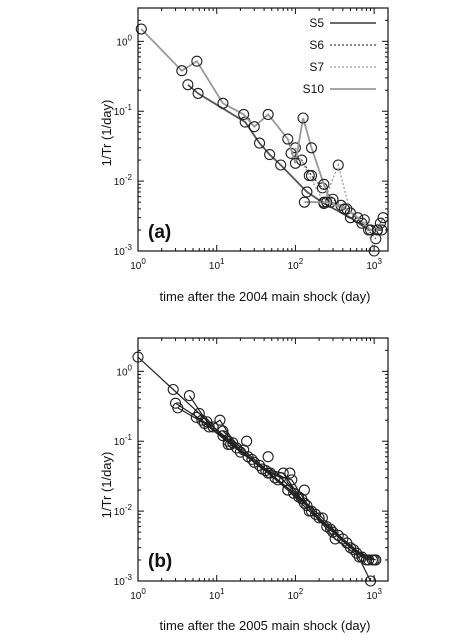 This screenshot has width=474, height=642. Describe the element at coordinates (265, 625) in the screenshot. I see `chart-b-xlabel: time after the 2005 main shock (day)` at that location.